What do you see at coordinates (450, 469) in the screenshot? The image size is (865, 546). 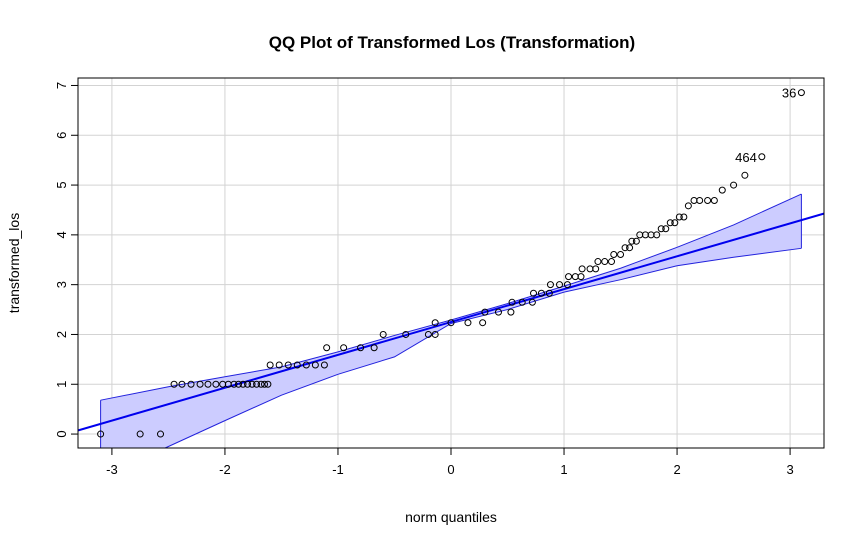 I see `x-tick-label: 0` at bounding box center [450, 469].